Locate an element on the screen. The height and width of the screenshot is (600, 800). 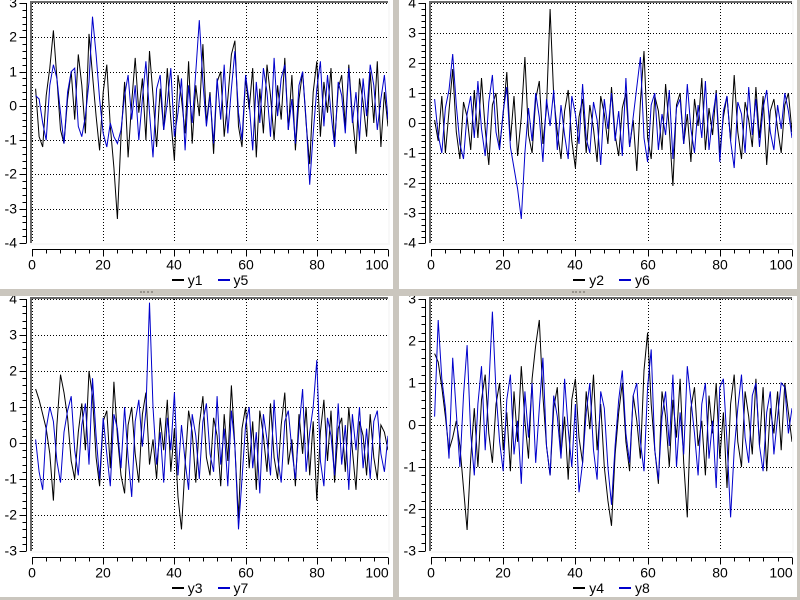
series-y3 is located at coordinates (212, 450).